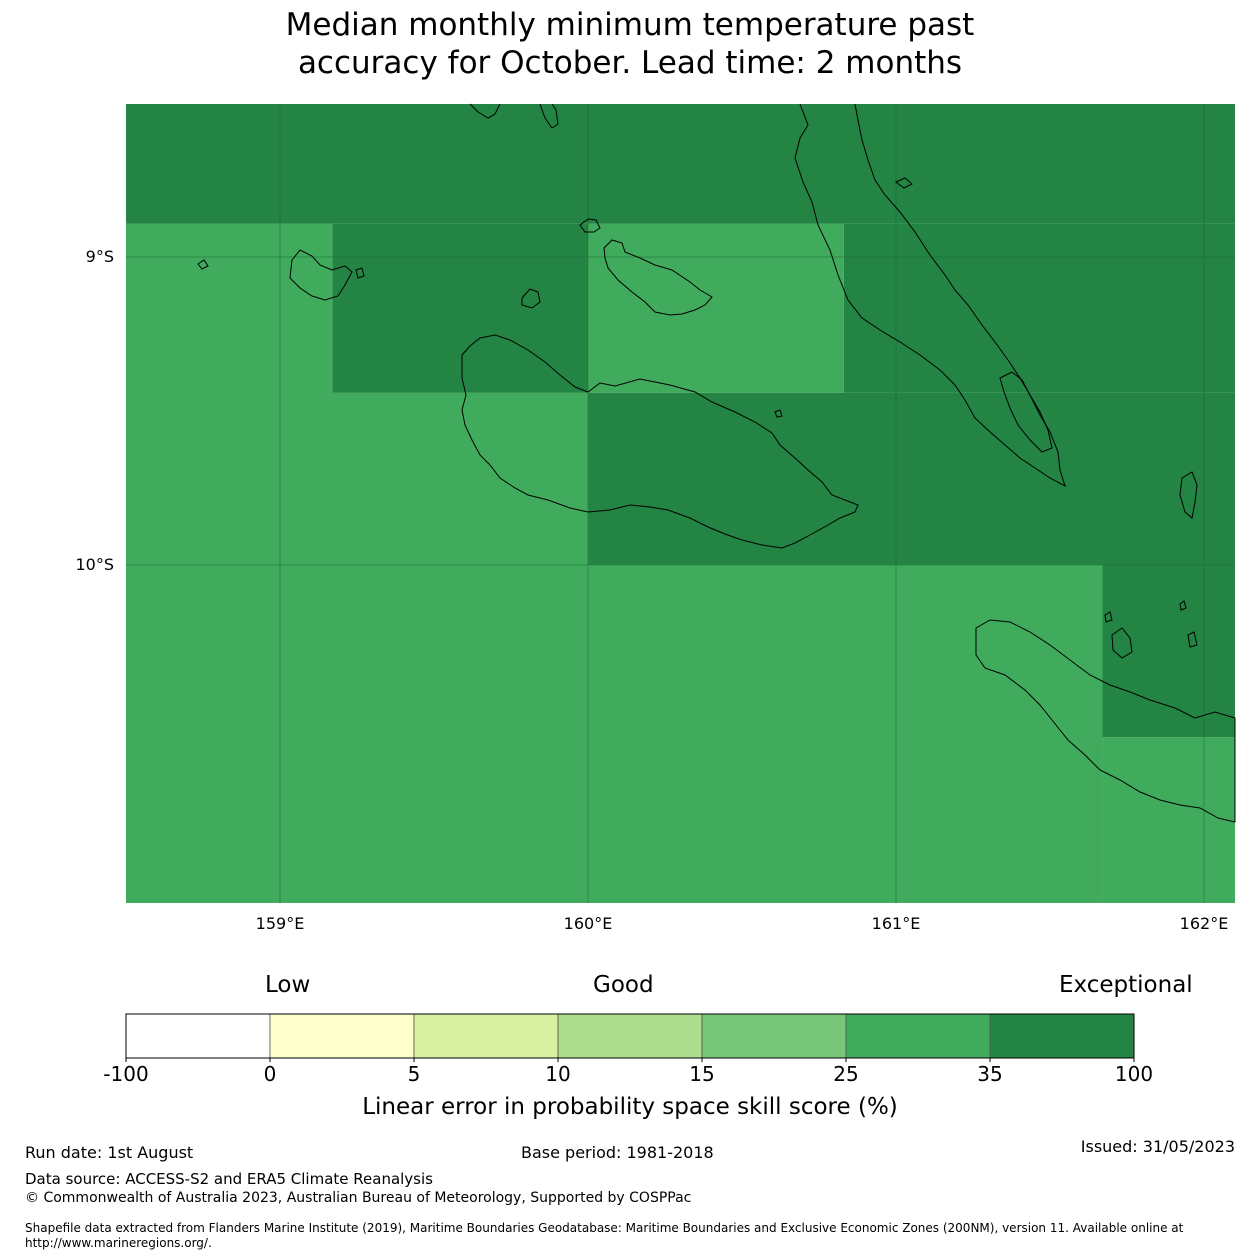  Describe the element at coordinates (1192, 639) in the screenshot. I see `coastline-islet-e` at that location.